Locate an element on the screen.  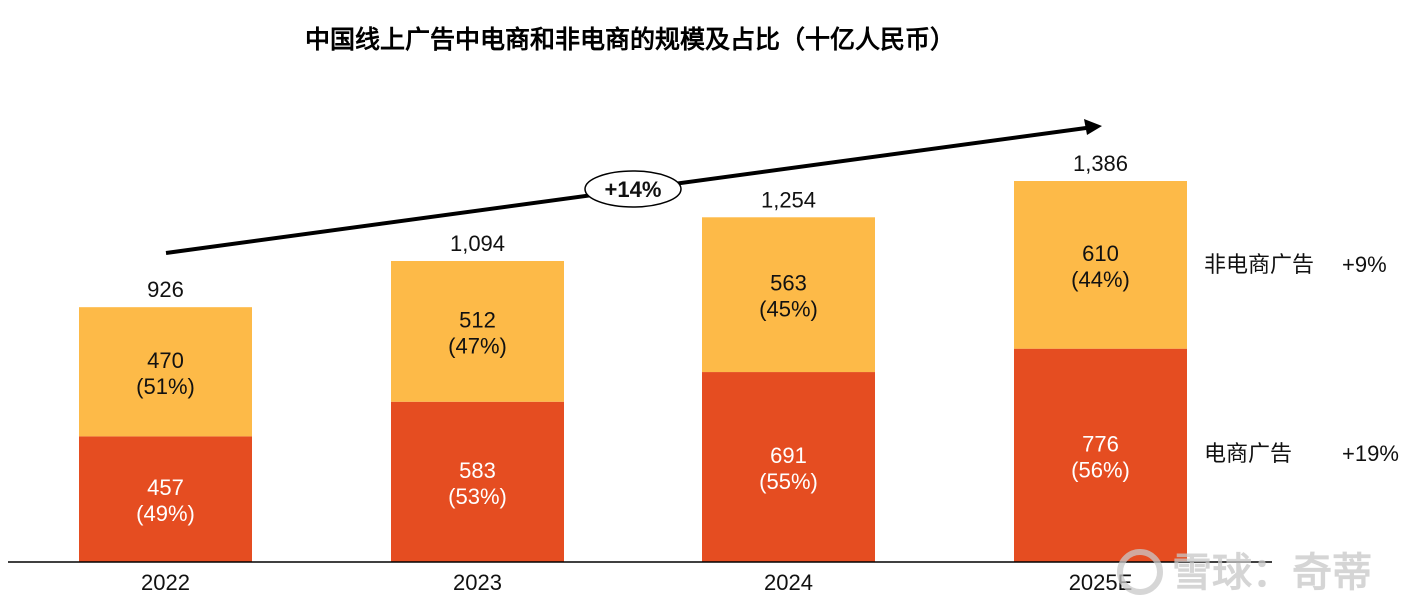
legend-non-ecommerce: 非电商广告 is located at coordinates (1259, 264).